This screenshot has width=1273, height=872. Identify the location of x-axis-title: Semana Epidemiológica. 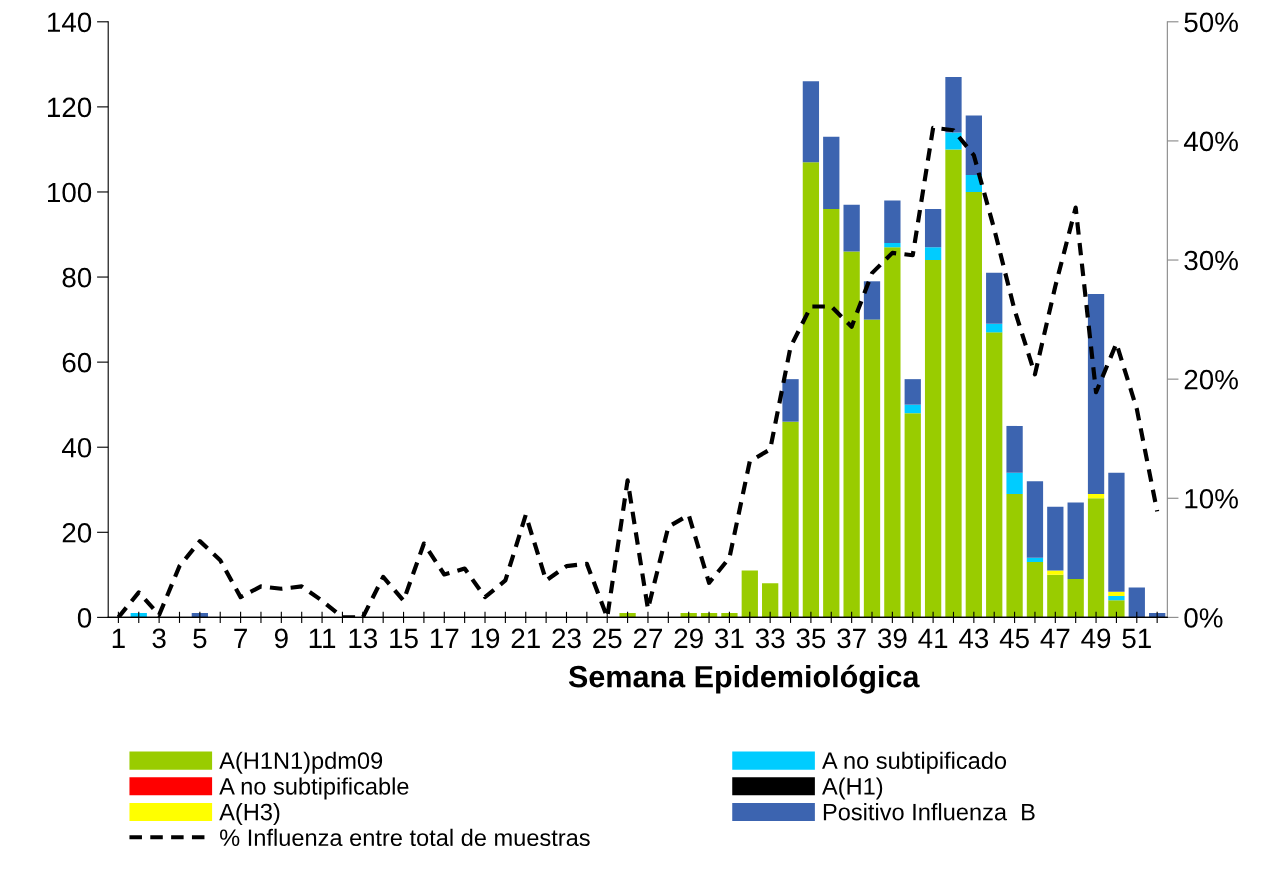
(744, 679).